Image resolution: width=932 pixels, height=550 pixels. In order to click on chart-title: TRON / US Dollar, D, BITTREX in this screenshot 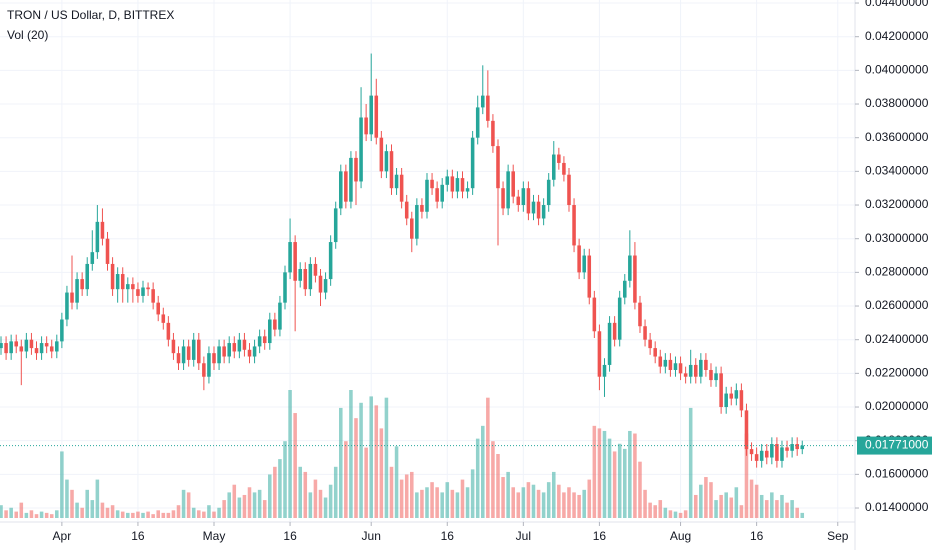, I will do `click(90, 15)`.